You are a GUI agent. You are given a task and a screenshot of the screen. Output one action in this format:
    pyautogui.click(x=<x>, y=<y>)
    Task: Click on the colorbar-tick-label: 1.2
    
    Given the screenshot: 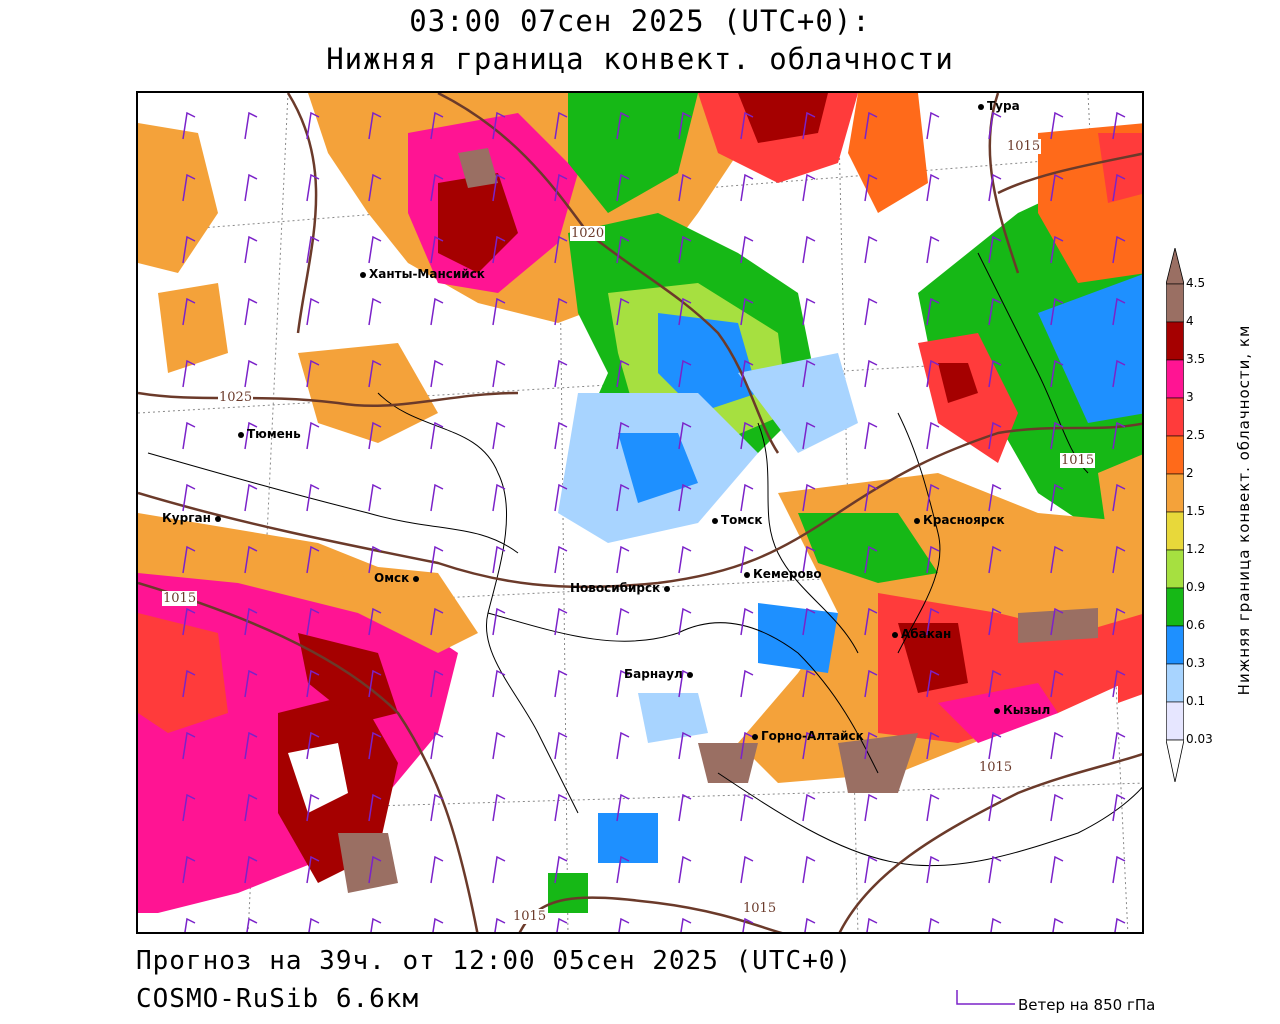 What is the action you would take?
    pyautogui.click(x=1196, y=549)
    